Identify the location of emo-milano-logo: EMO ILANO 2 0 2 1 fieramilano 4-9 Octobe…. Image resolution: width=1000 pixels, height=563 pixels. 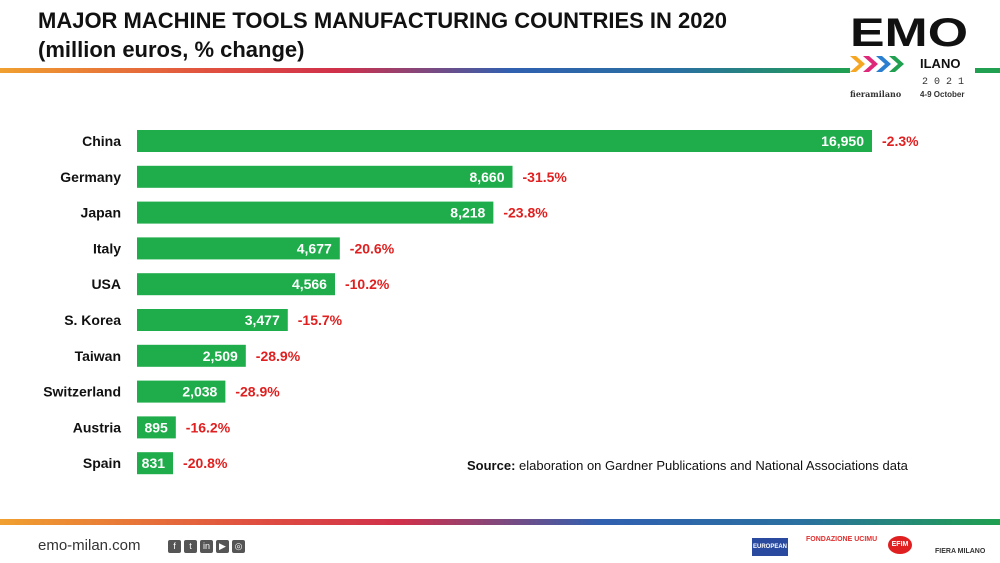
(909, 55).